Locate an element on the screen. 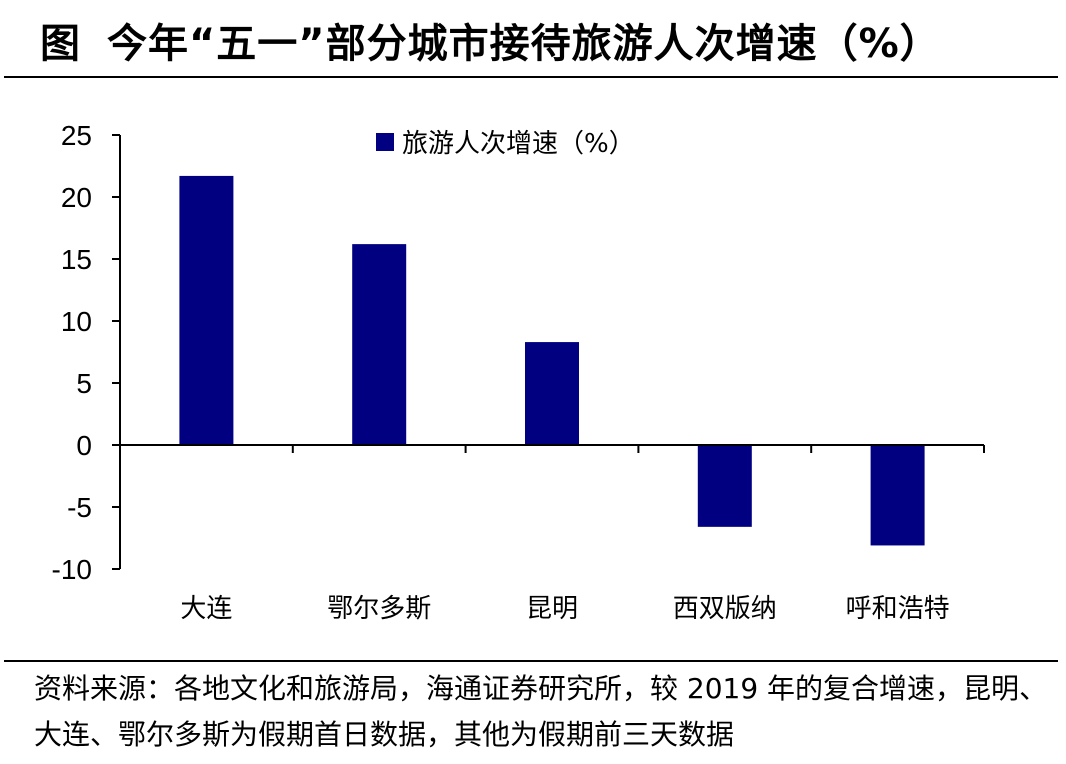 The width and height of the screenshot is (1066, 764). y-tick-label: 5 is located at coordinates (84, 383).